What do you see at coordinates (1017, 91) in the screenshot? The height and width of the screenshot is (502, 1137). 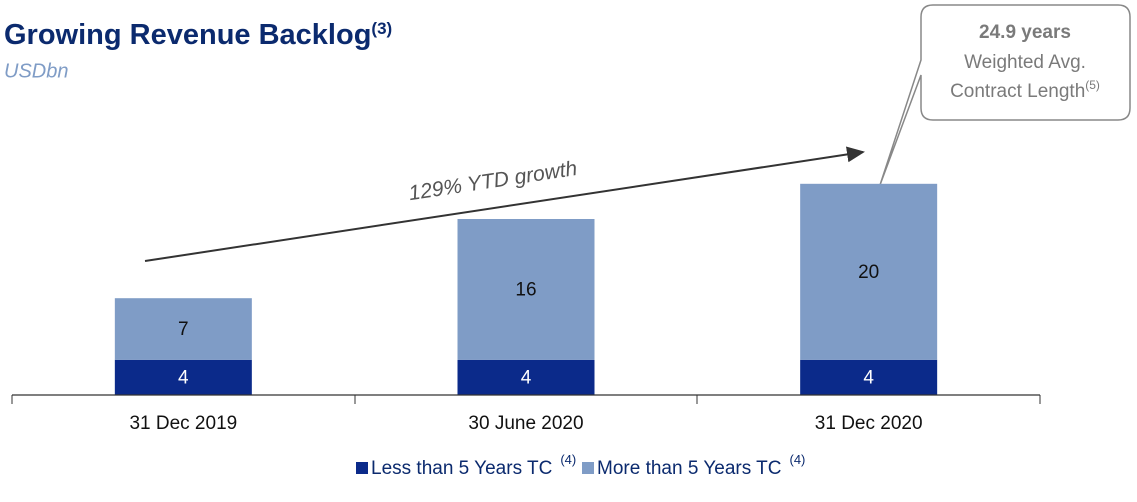 I see `callout-text: Contract Length` at bounding box center [1017, 91].